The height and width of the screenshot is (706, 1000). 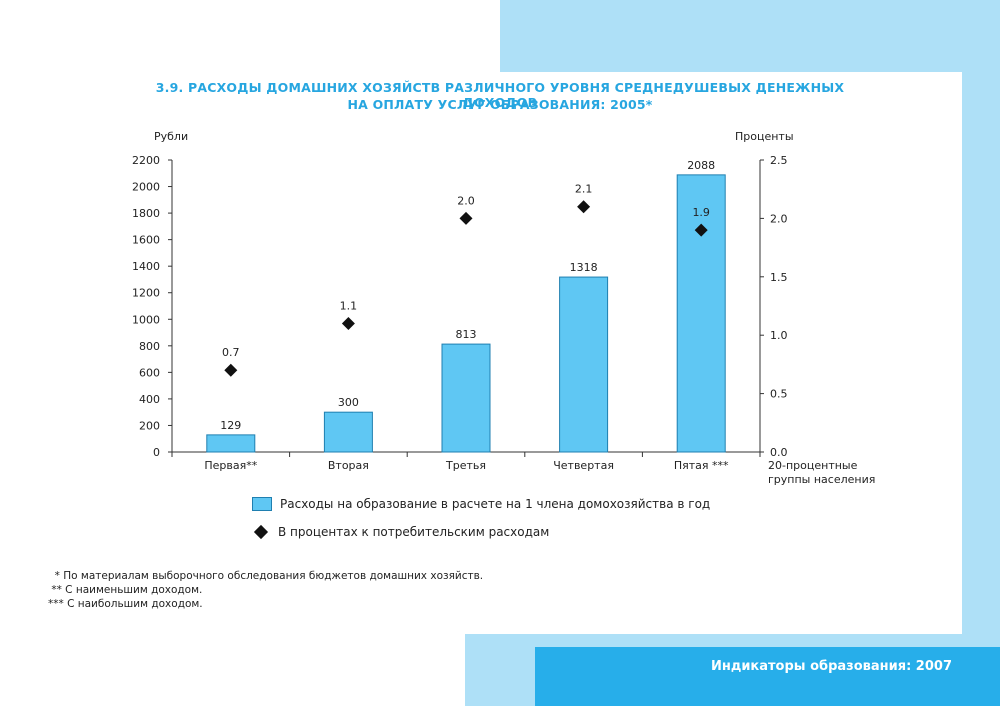 I want to click on right-axis-tick-label: 0.0, so click(x=779, y=452).